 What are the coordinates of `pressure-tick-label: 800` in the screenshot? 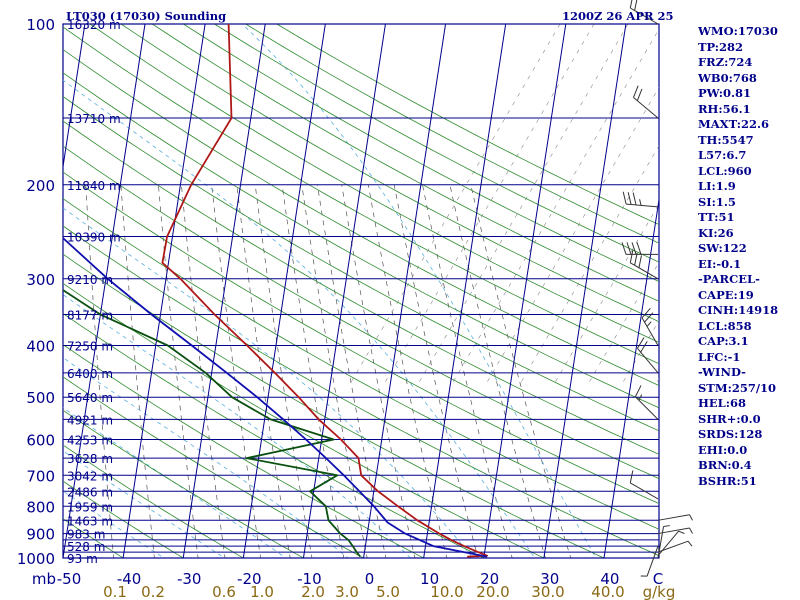 It's located at (40, 507).